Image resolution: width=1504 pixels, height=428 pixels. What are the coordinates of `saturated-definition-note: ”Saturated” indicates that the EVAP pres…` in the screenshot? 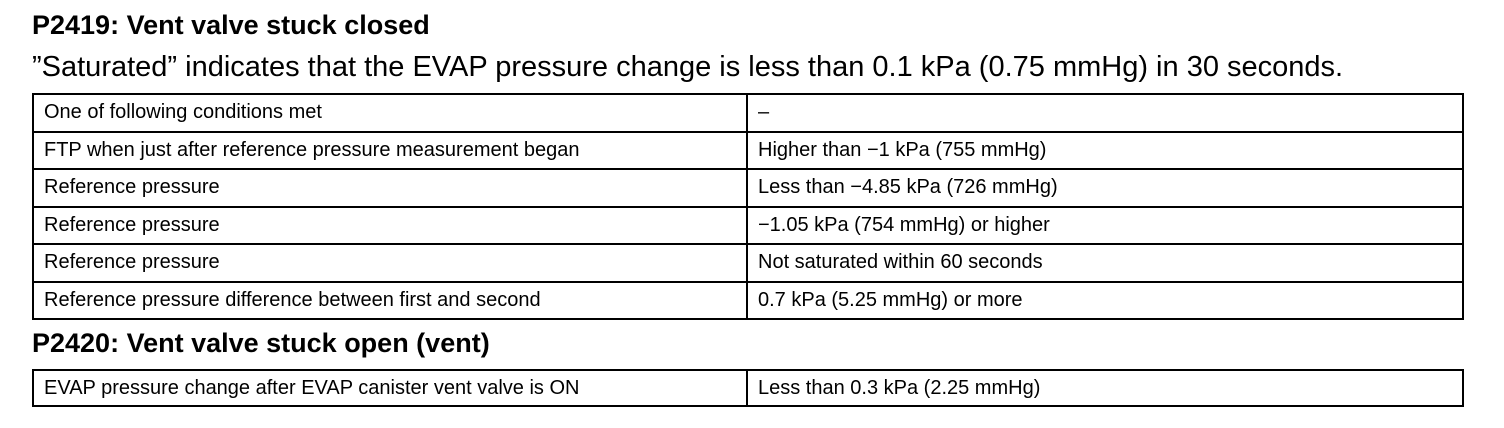 It's located at (688, 67).